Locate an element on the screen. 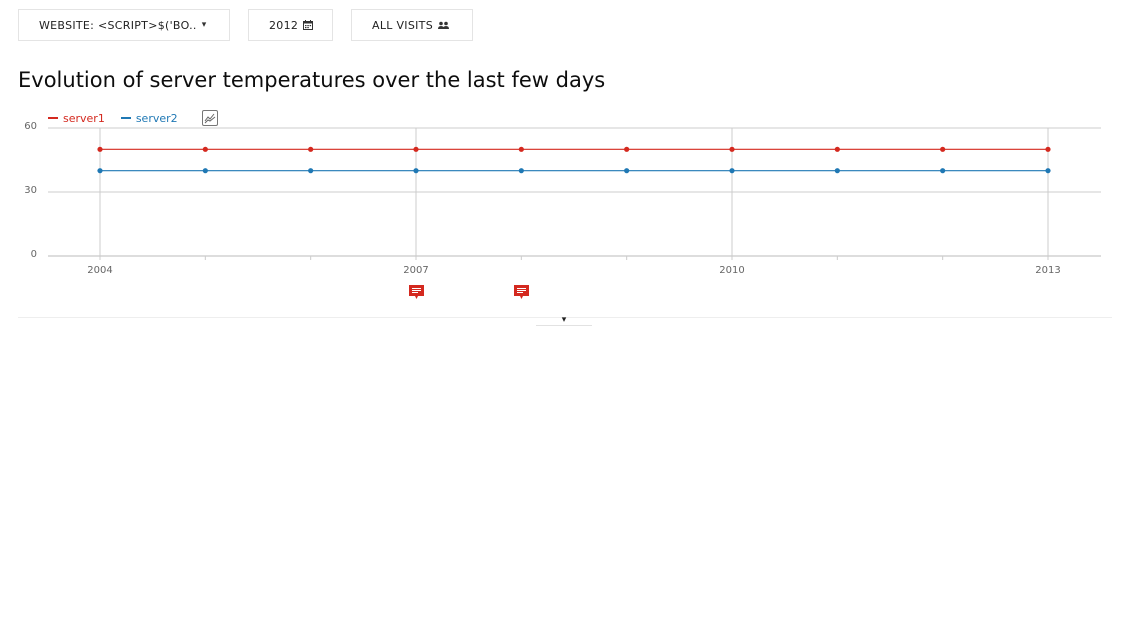  y-tick-label: 60 is located at coordinates (30, 126).